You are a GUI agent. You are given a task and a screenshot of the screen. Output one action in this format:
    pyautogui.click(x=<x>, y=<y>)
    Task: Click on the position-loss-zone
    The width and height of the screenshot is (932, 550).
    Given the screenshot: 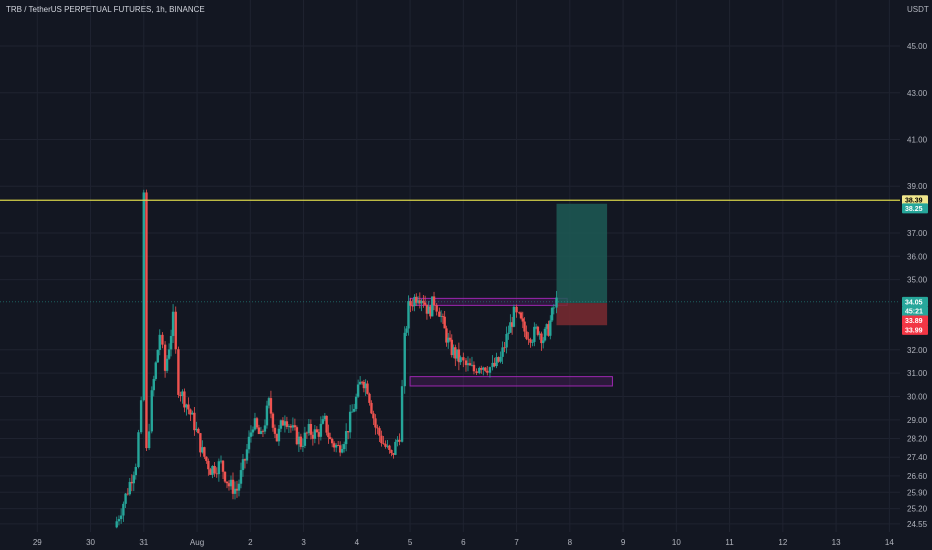 What is the action you would take?
    pyautogui.click(x=582, y=314)
    